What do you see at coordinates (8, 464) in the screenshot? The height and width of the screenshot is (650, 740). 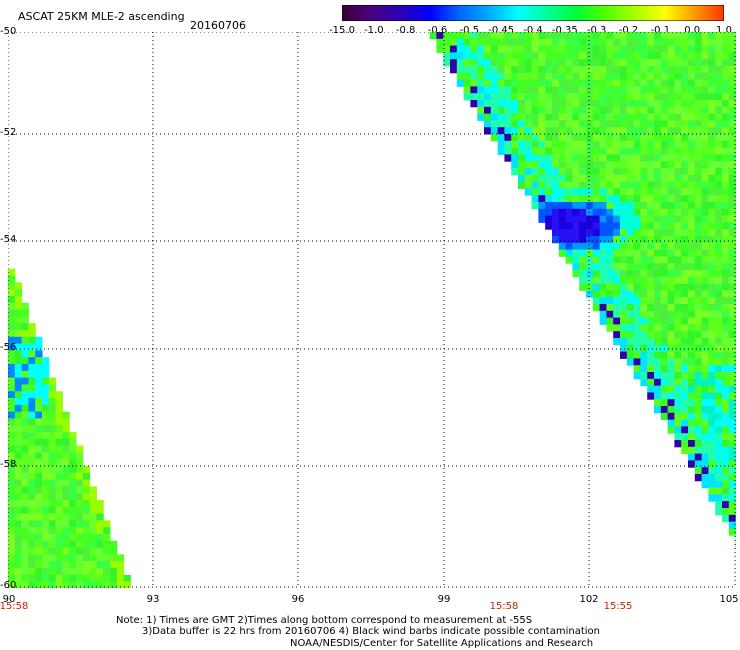 I see `lat-label-58: -58` at bounding box center [8, 464].